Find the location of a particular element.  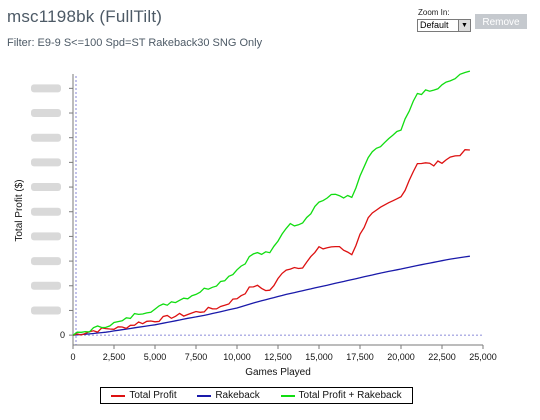

x-tick-label: 25,000 is located at coordinates (483, 357).